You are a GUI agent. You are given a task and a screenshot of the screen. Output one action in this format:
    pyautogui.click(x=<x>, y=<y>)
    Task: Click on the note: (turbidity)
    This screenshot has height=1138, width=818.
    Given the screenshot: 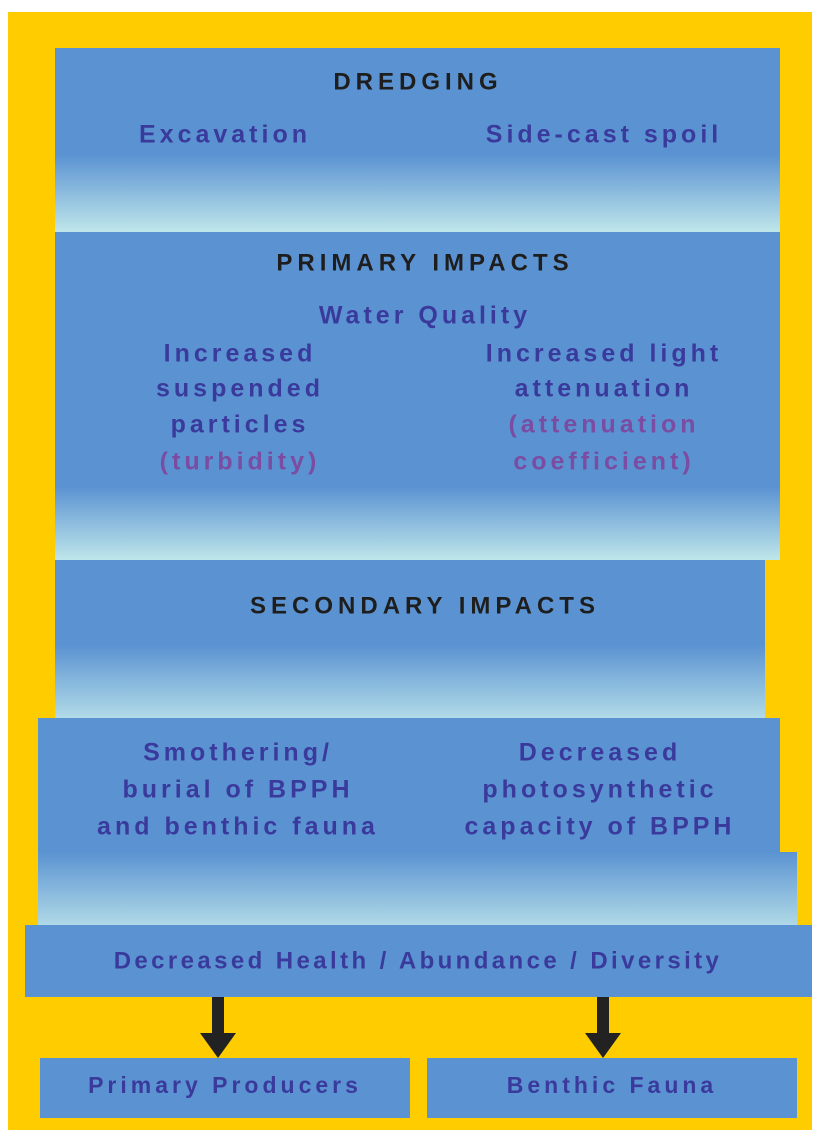 What is the action you would take?
    pyautogui.click(x=240, y=462)
    